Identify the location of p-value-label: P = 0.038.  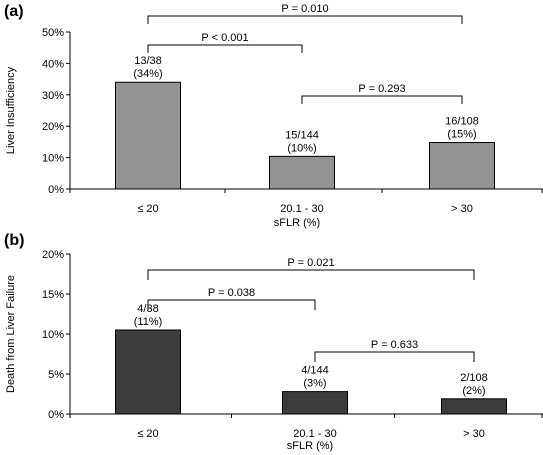
(231, 293).